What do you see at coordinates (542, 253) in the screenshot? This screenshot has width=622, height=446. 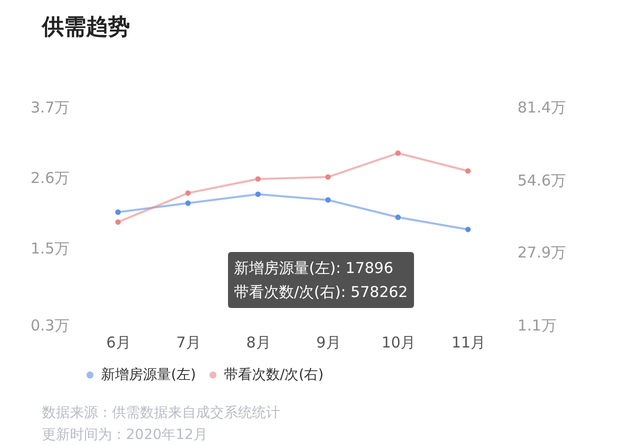 I see `y2-tick-label: 27.9万` at bounding box center [542, 253].